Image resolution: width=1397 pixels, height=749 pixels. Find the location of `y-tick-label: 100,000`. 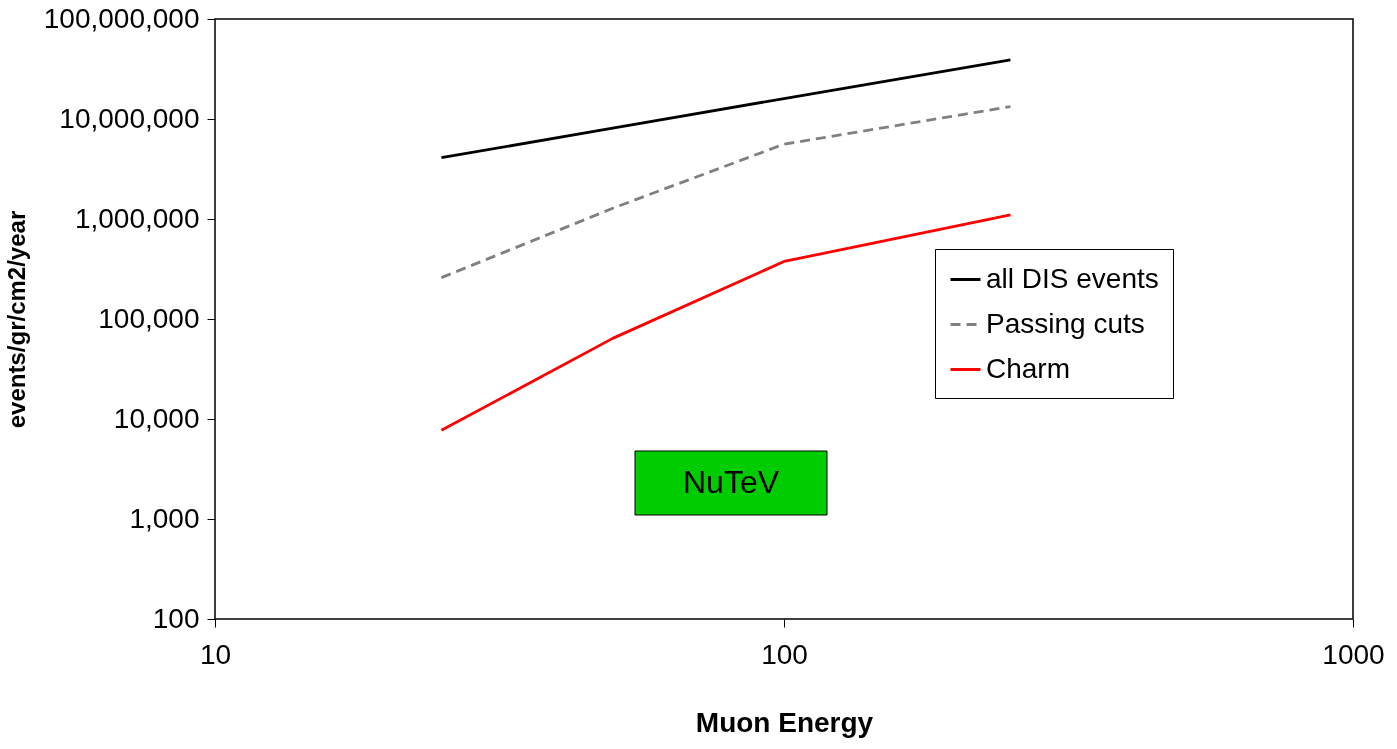

y-tick-label: 100,000 is located at coordinates (149, 318).